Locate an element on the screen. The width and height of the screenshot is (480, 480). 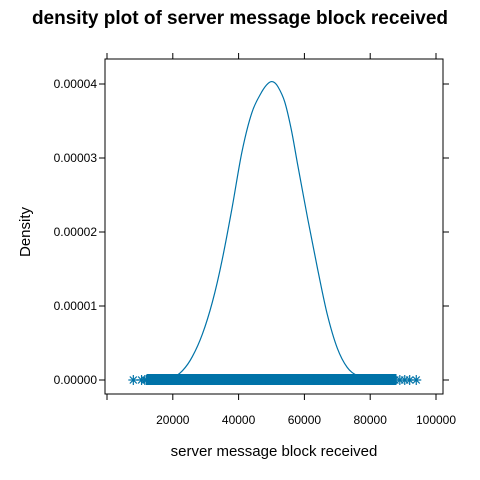
rug-marks is located at coordinates (275, 379).